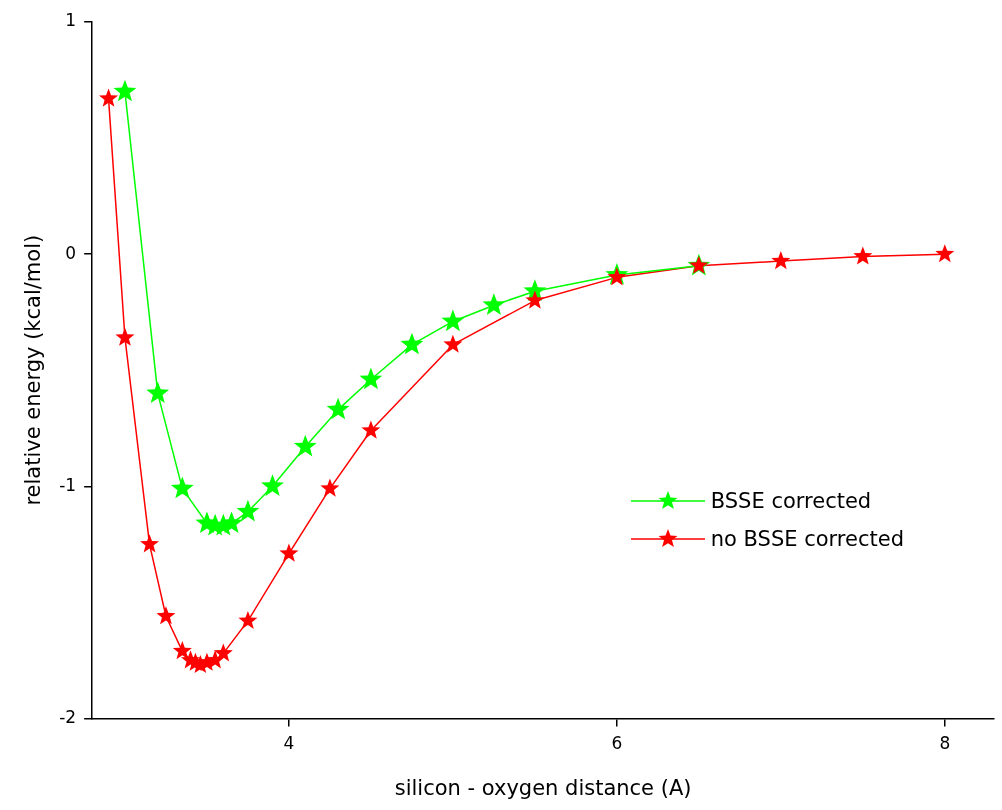 The height and width of the screenshot is (810, 1002). I want to click on y-axis-title: relative energy (kcal/mol), so click(33, 370).